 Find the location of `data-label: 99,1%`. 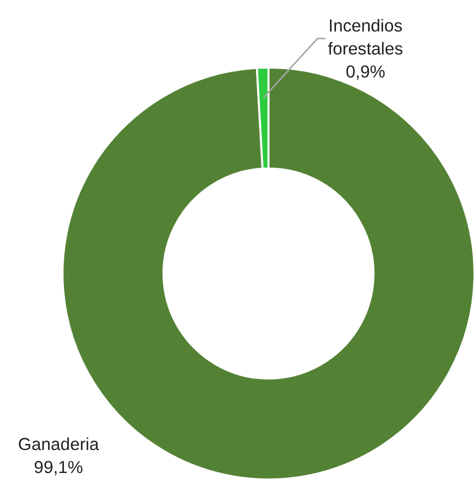

data-label: 99,1% is located at coordinates (59, 467).